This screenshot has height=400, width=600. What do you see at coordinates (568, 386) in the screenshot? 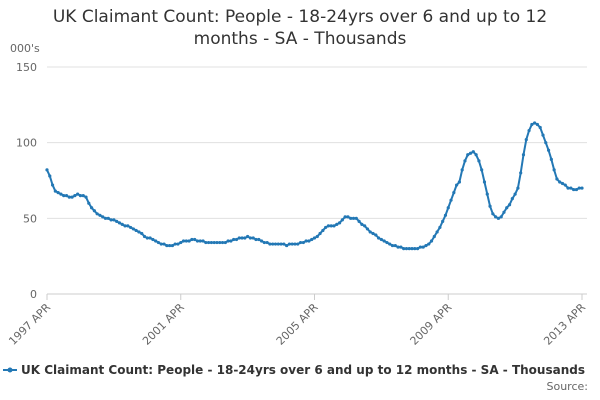
I see `source: Source:` at bounding box center [568, 386].